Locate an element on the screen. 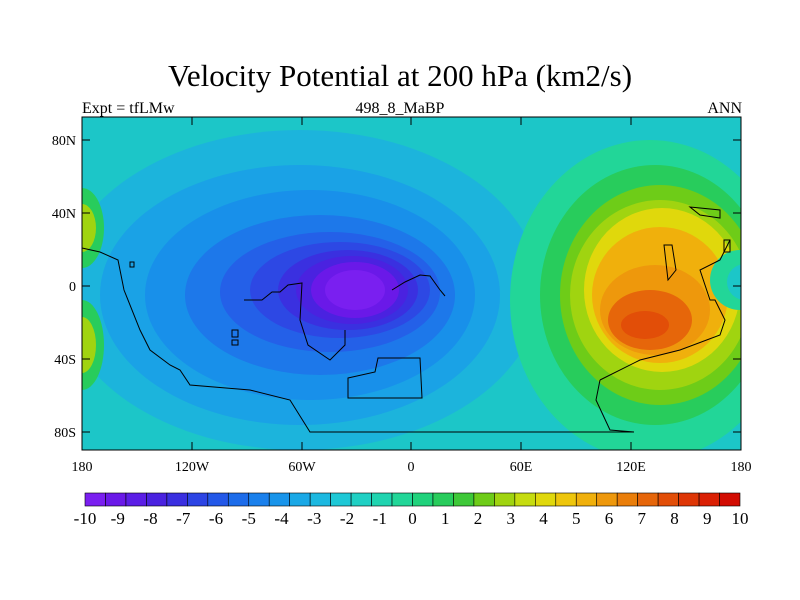  colorbar-label: -7 is located at coordinates (183, 518).